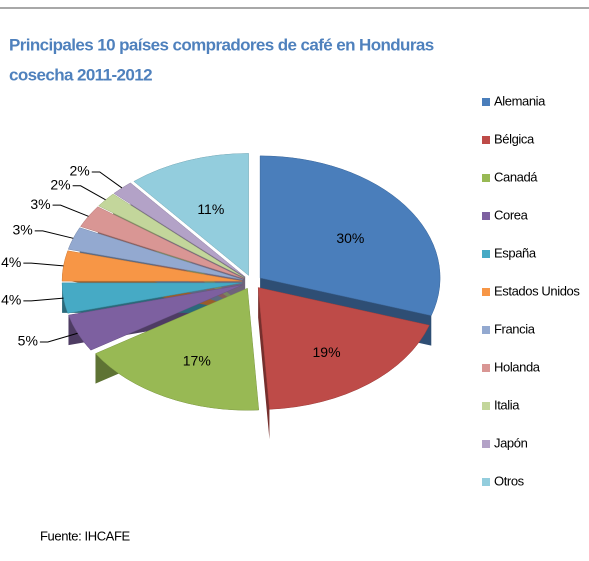 The image size is (589, 561). I want to click on legend-label: Holanda, so click(517, 366).